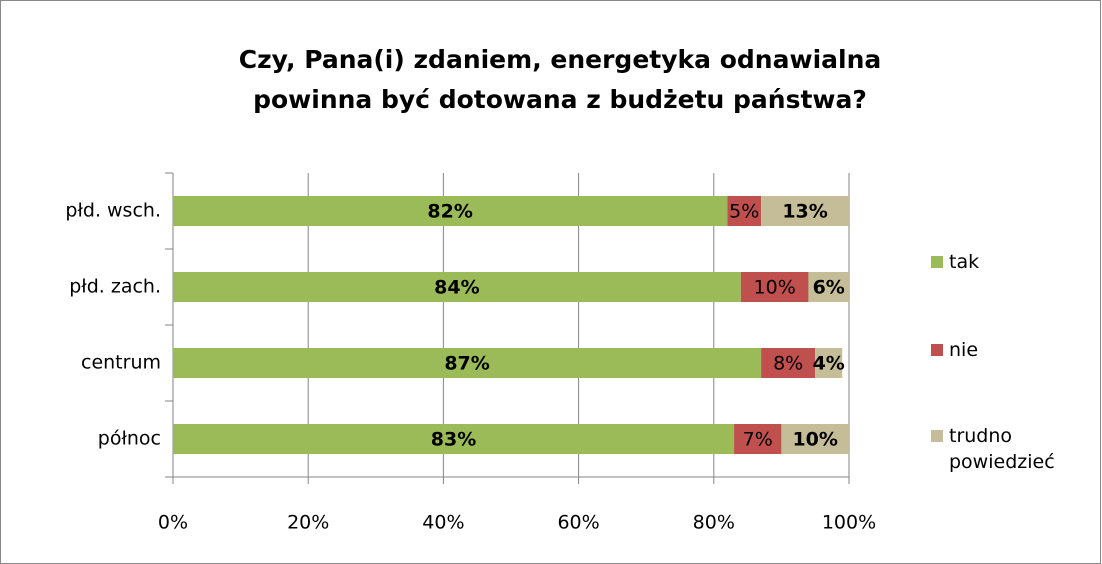  What do you see at coordinates (443, 523) in the screenshot?
I see `x-tick-label: 40%` at bounding box center [443, 523].